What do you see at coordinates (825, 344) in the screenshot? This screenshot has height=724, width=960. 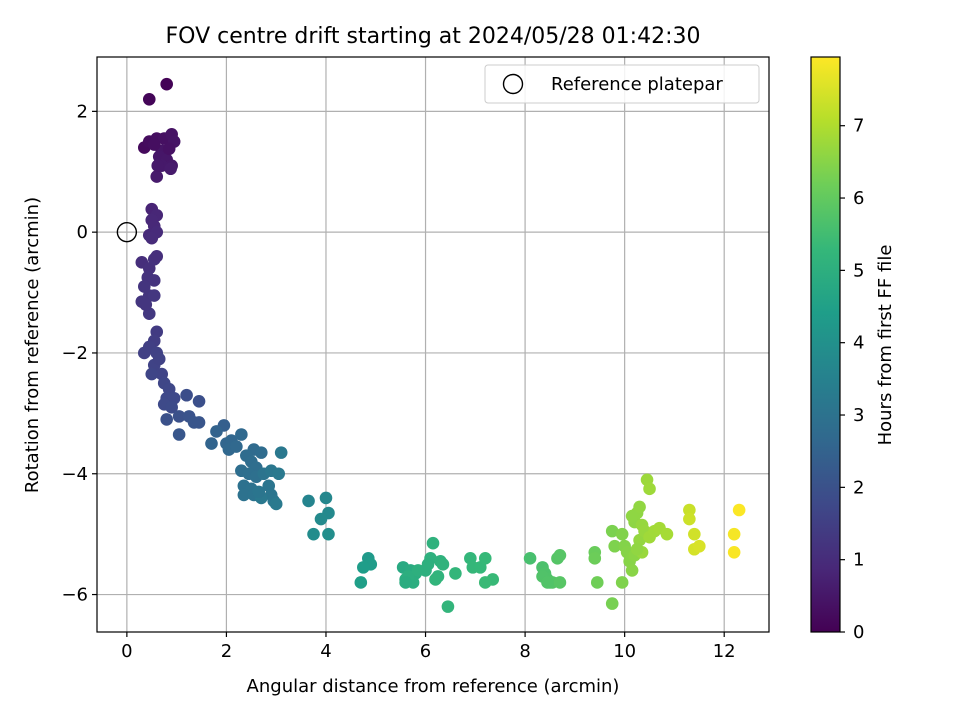 I see `colorbar` at bounding box center [825, 344].